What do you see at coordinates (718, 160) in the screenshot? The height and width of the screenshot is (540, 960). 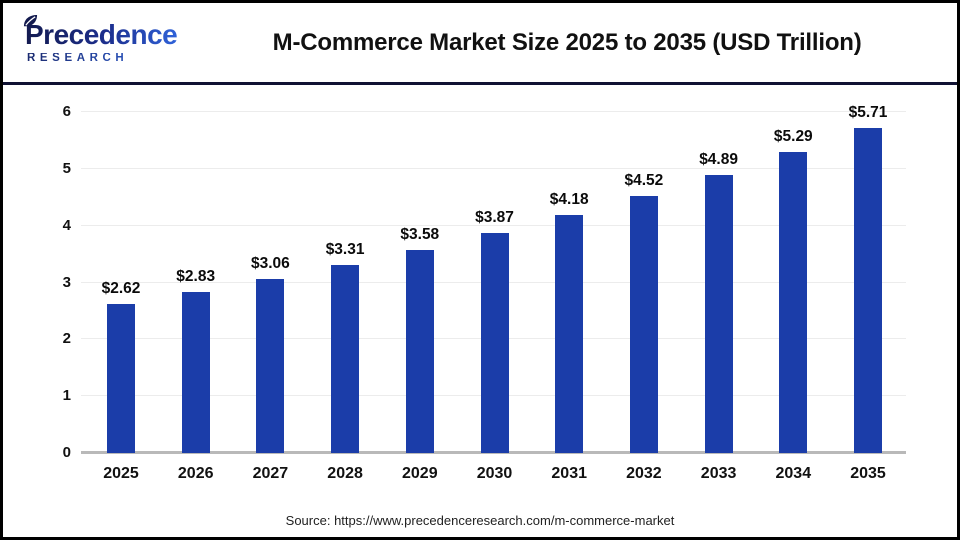 I see `bar-value-label: $4.89` at bounding box center [718, 160].